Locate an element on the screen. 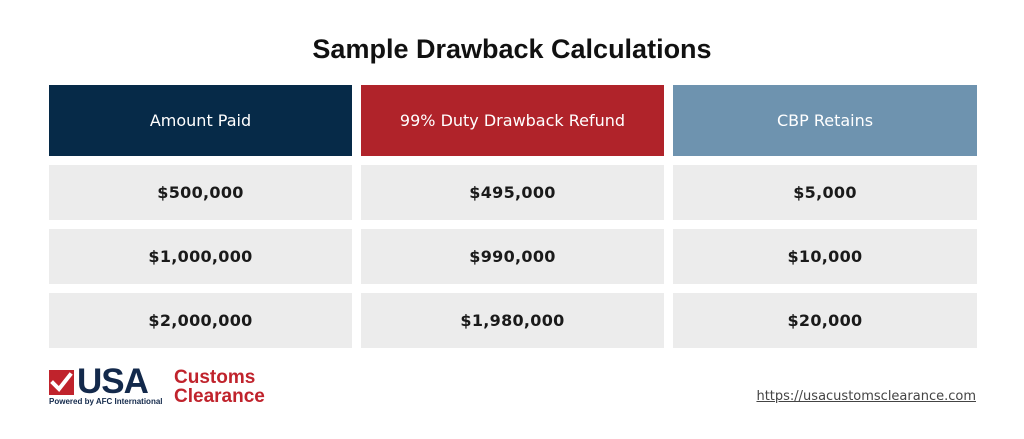 The height and width of the screenshot is (439, 1024). column-header-drawback-refund: 99% Duty Drawback Refund is located at coordinates (512, 120).